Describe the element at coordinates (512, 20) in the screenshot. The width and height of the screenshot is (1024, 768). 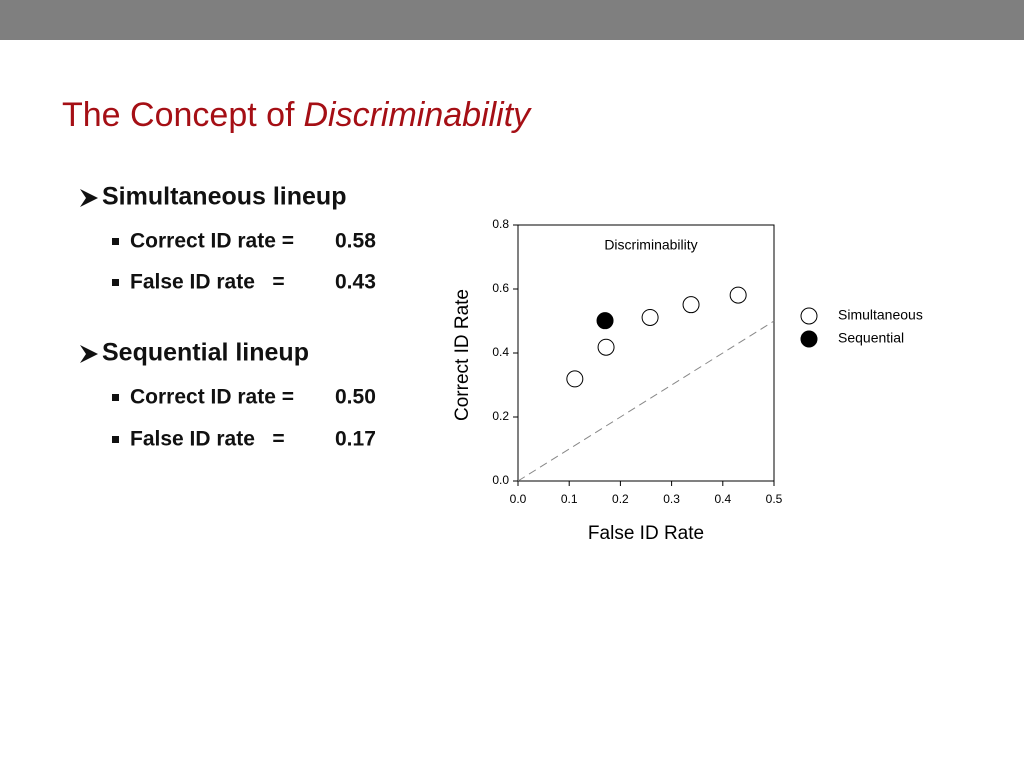
I see `top-bar` at that location.